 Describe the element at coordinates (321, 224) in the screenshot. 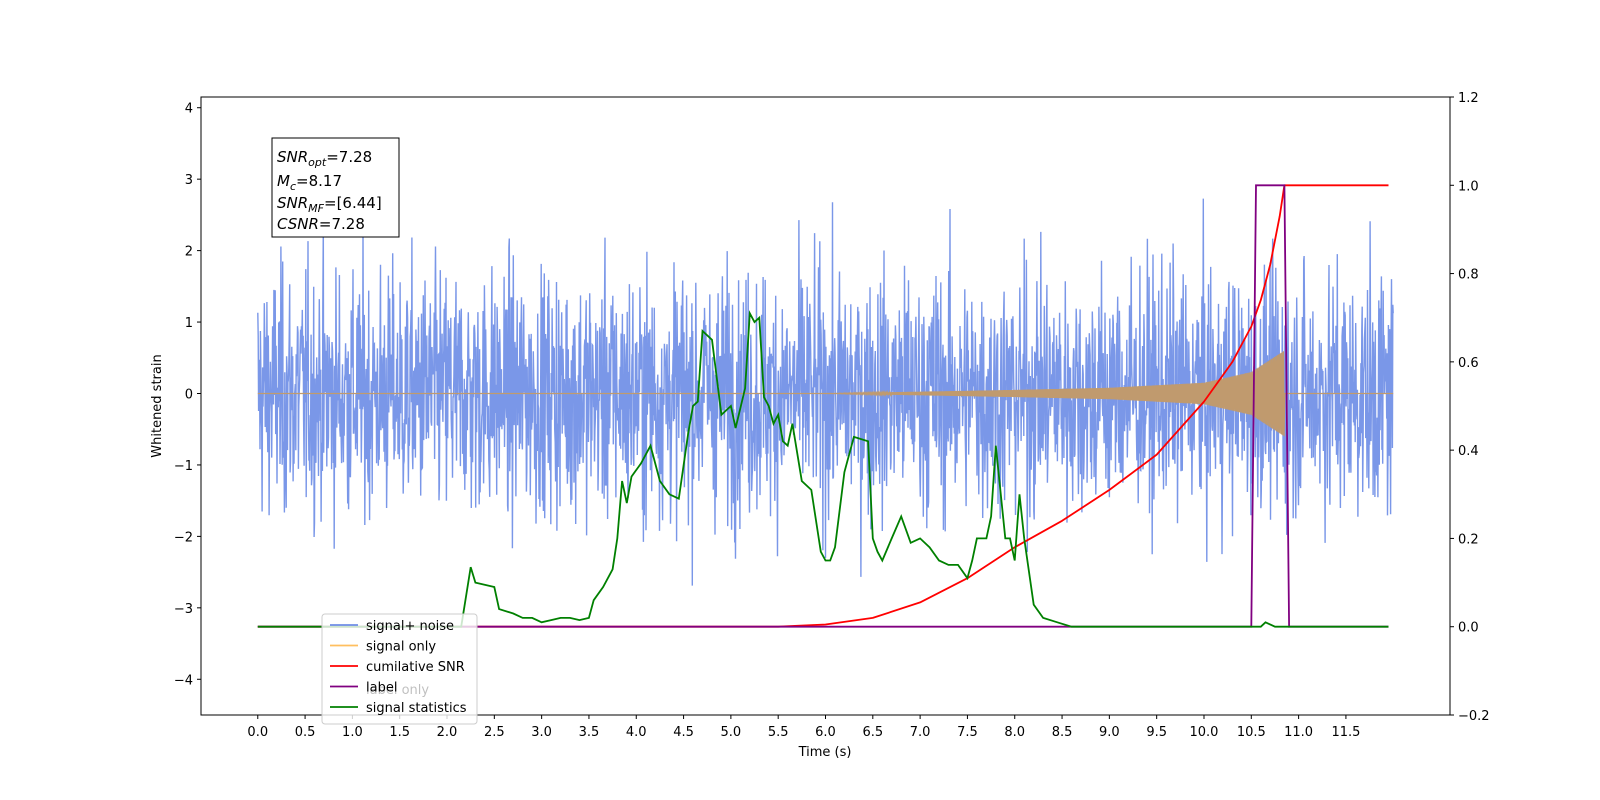

I see `info-csnr: CSNR=7.28` at that location.